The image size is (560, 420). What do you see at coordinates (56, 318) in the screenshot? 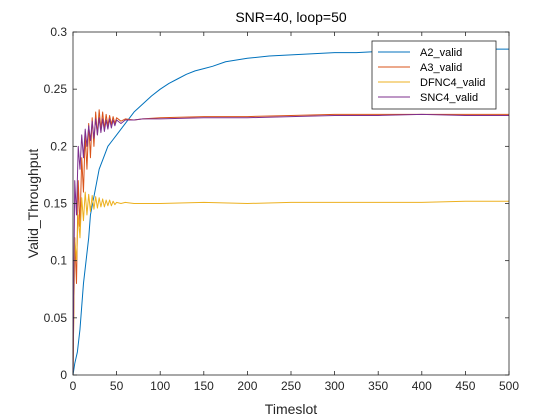
I see `y-tick-label: 0.05` at bounding box center [56, 318].